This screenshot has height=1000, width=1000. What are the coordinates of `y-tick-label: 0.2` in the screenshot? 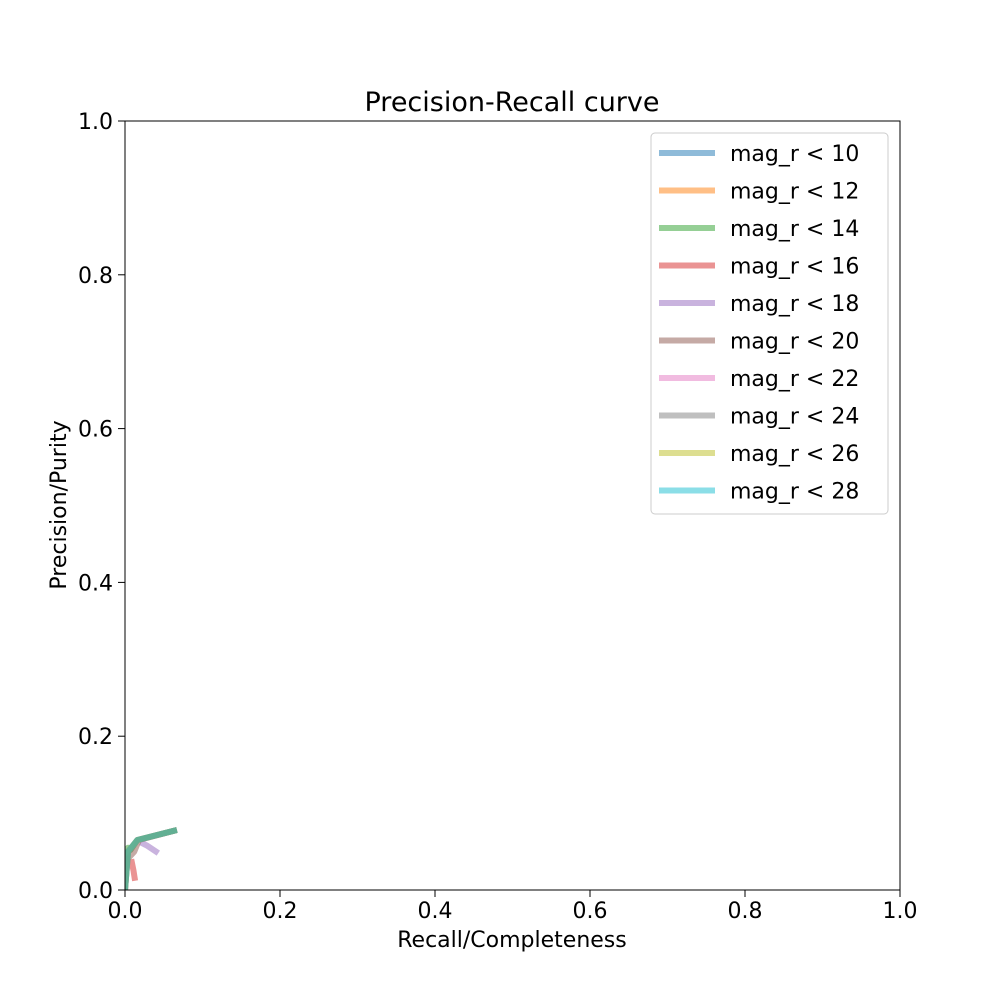 It's located at (95, 737).